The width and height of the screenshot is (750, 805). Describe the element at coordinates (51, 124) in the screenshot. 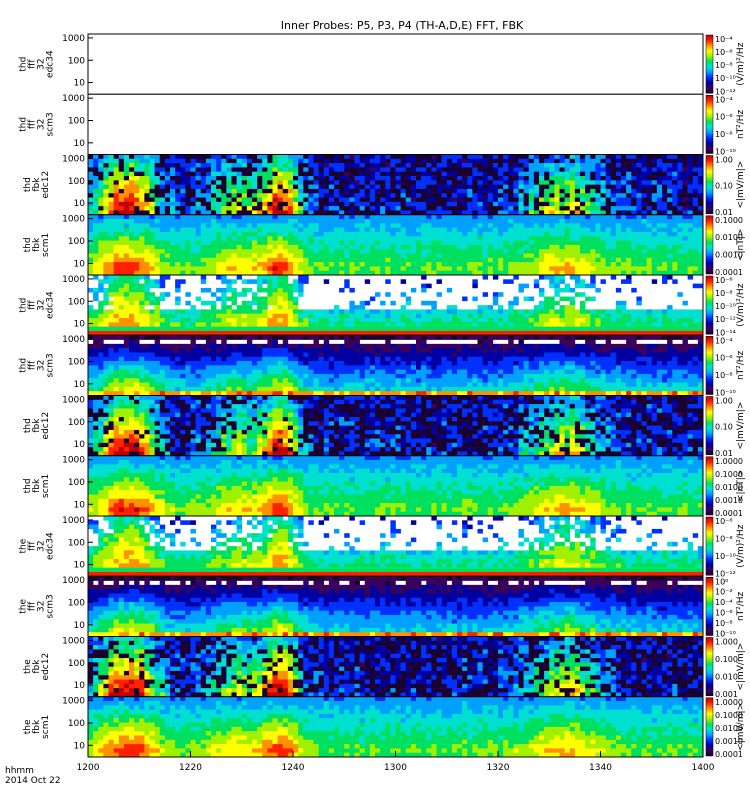

I see `panel-label-line: scm3` at that location.